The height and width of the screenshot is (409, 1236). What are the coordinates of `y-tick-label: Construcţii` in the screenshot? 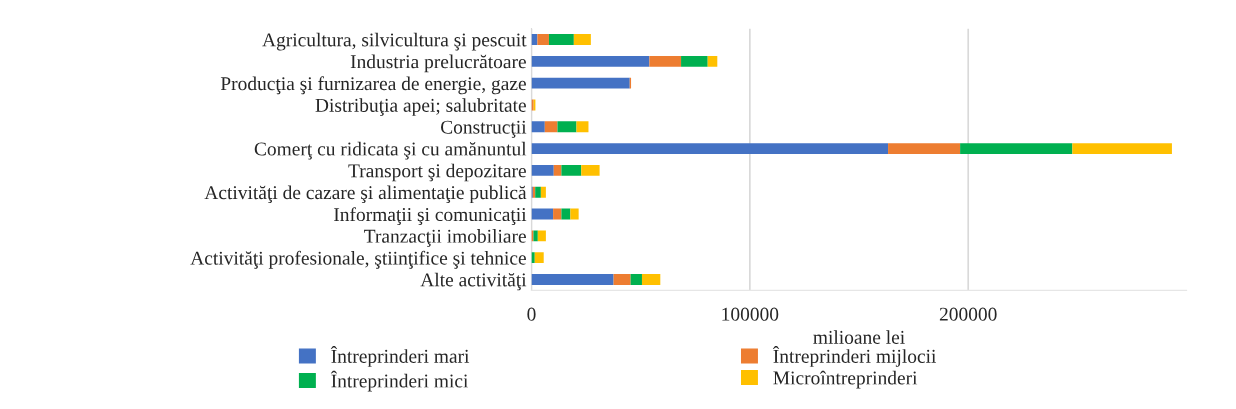 It's located at (484, 129).